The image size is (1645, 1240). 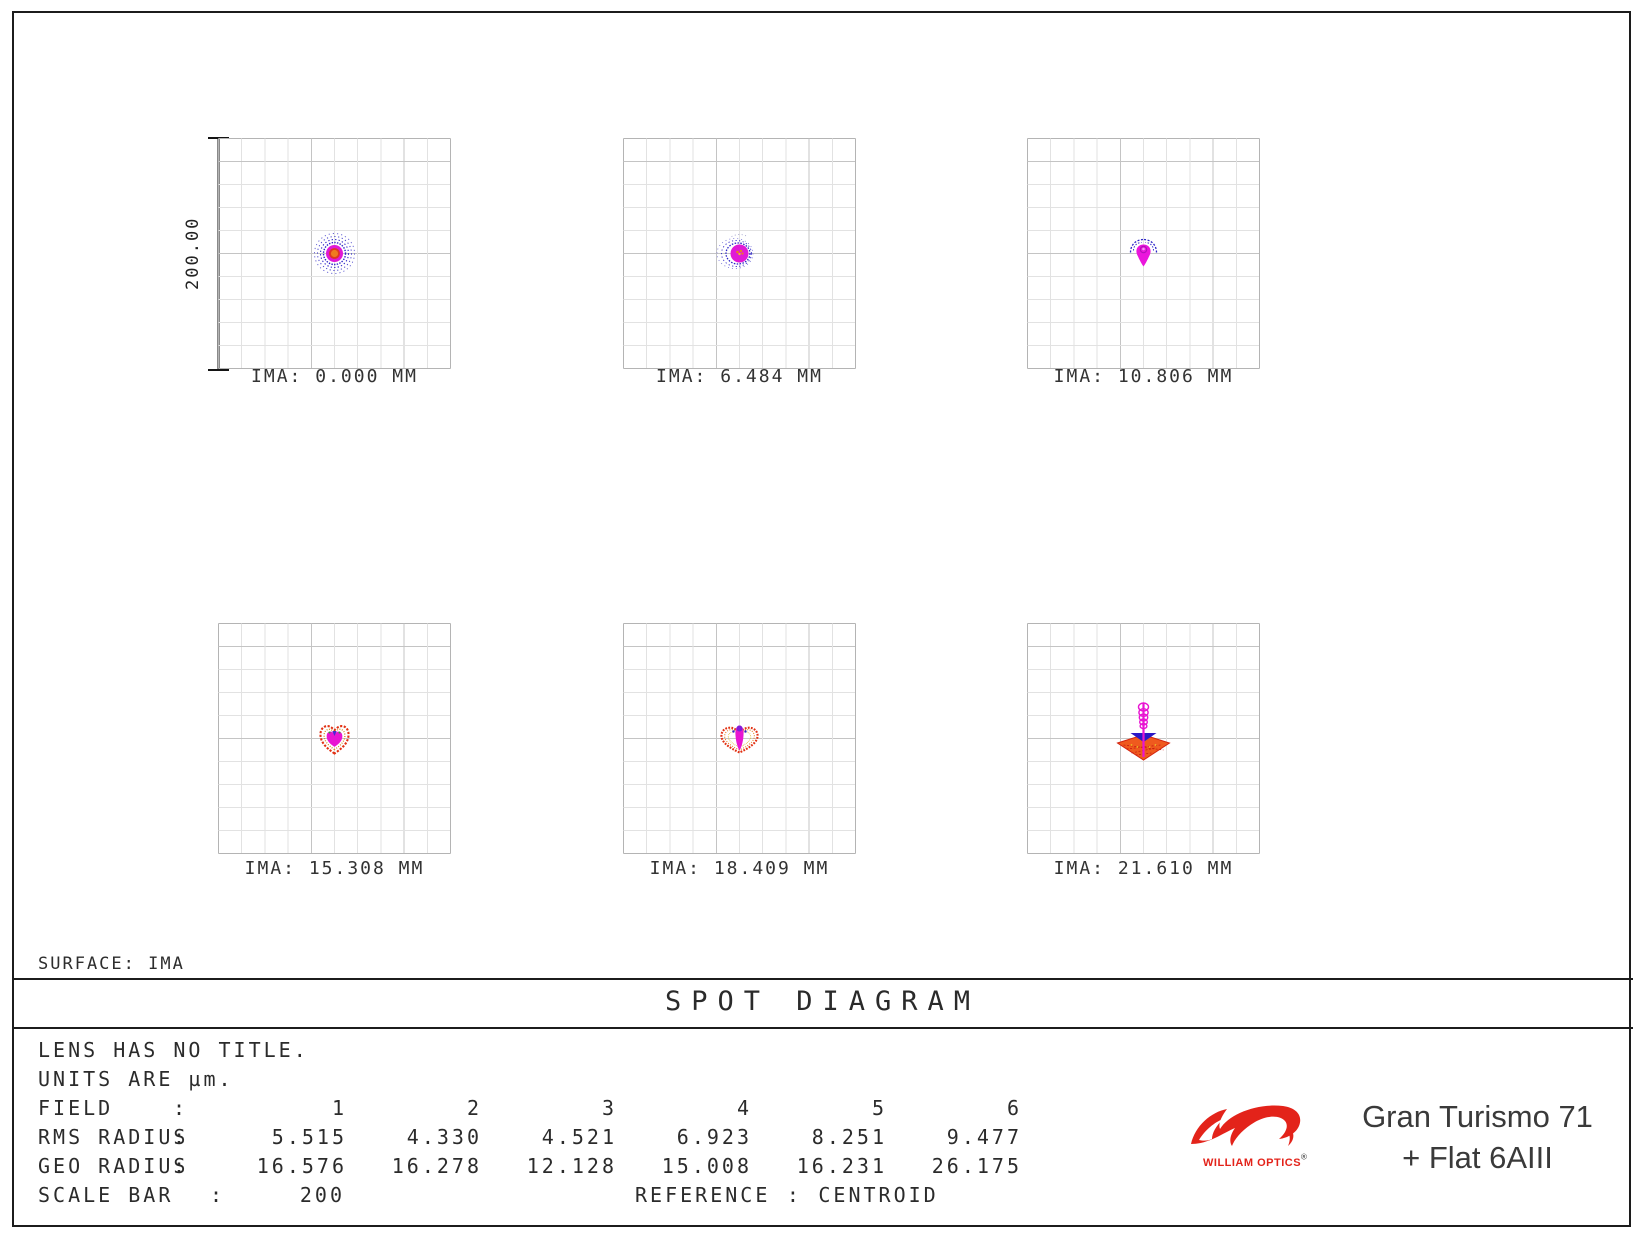 I want to click on logo-name: WILLIAM OPTICS, so click(x=1252, y=1163).